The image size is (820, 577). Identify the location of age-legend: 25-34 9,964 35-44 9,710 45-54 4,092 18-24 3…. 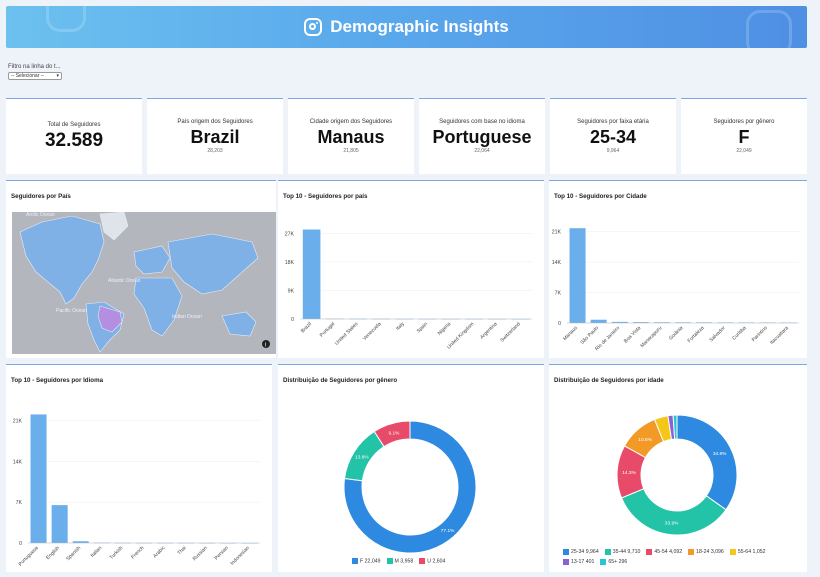
(683, 557).